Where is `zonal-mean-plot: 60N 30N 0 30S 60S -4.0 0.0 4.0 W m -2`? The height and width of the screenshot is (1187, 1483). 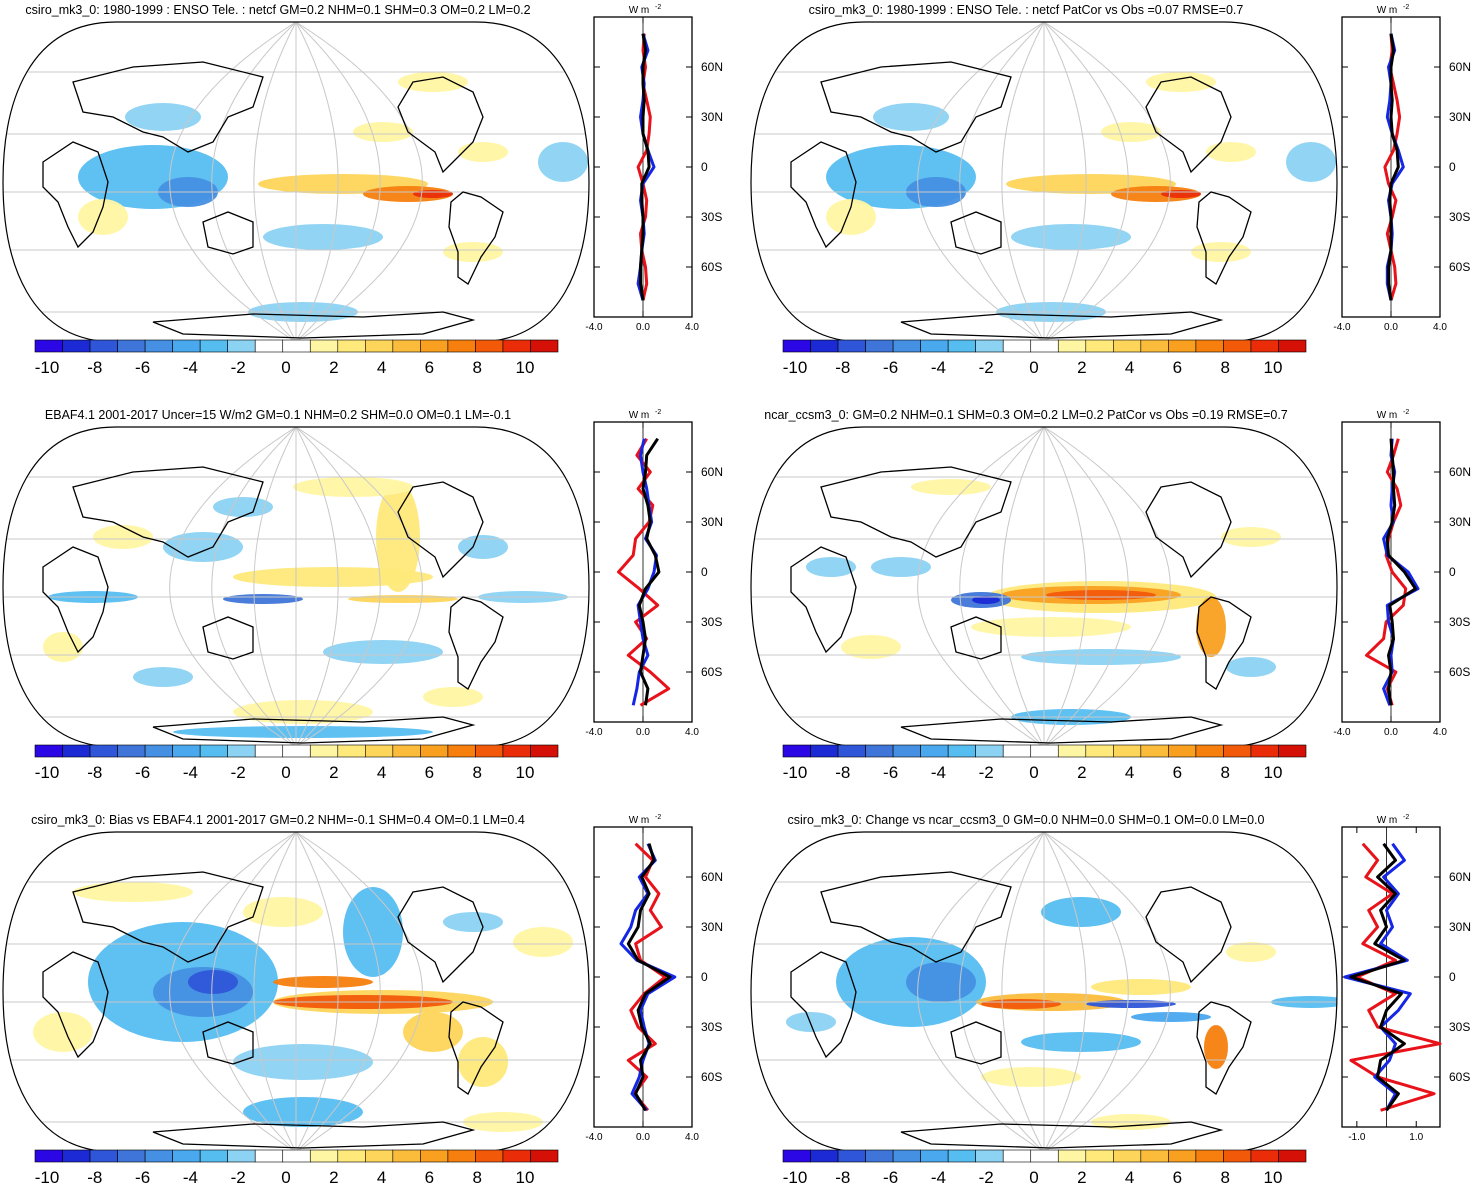 zonal-mean-plot: 60N 30N 0 30S 60S -4.0 0.0 4.0 W m -2 is located at coordinates (654, 573).